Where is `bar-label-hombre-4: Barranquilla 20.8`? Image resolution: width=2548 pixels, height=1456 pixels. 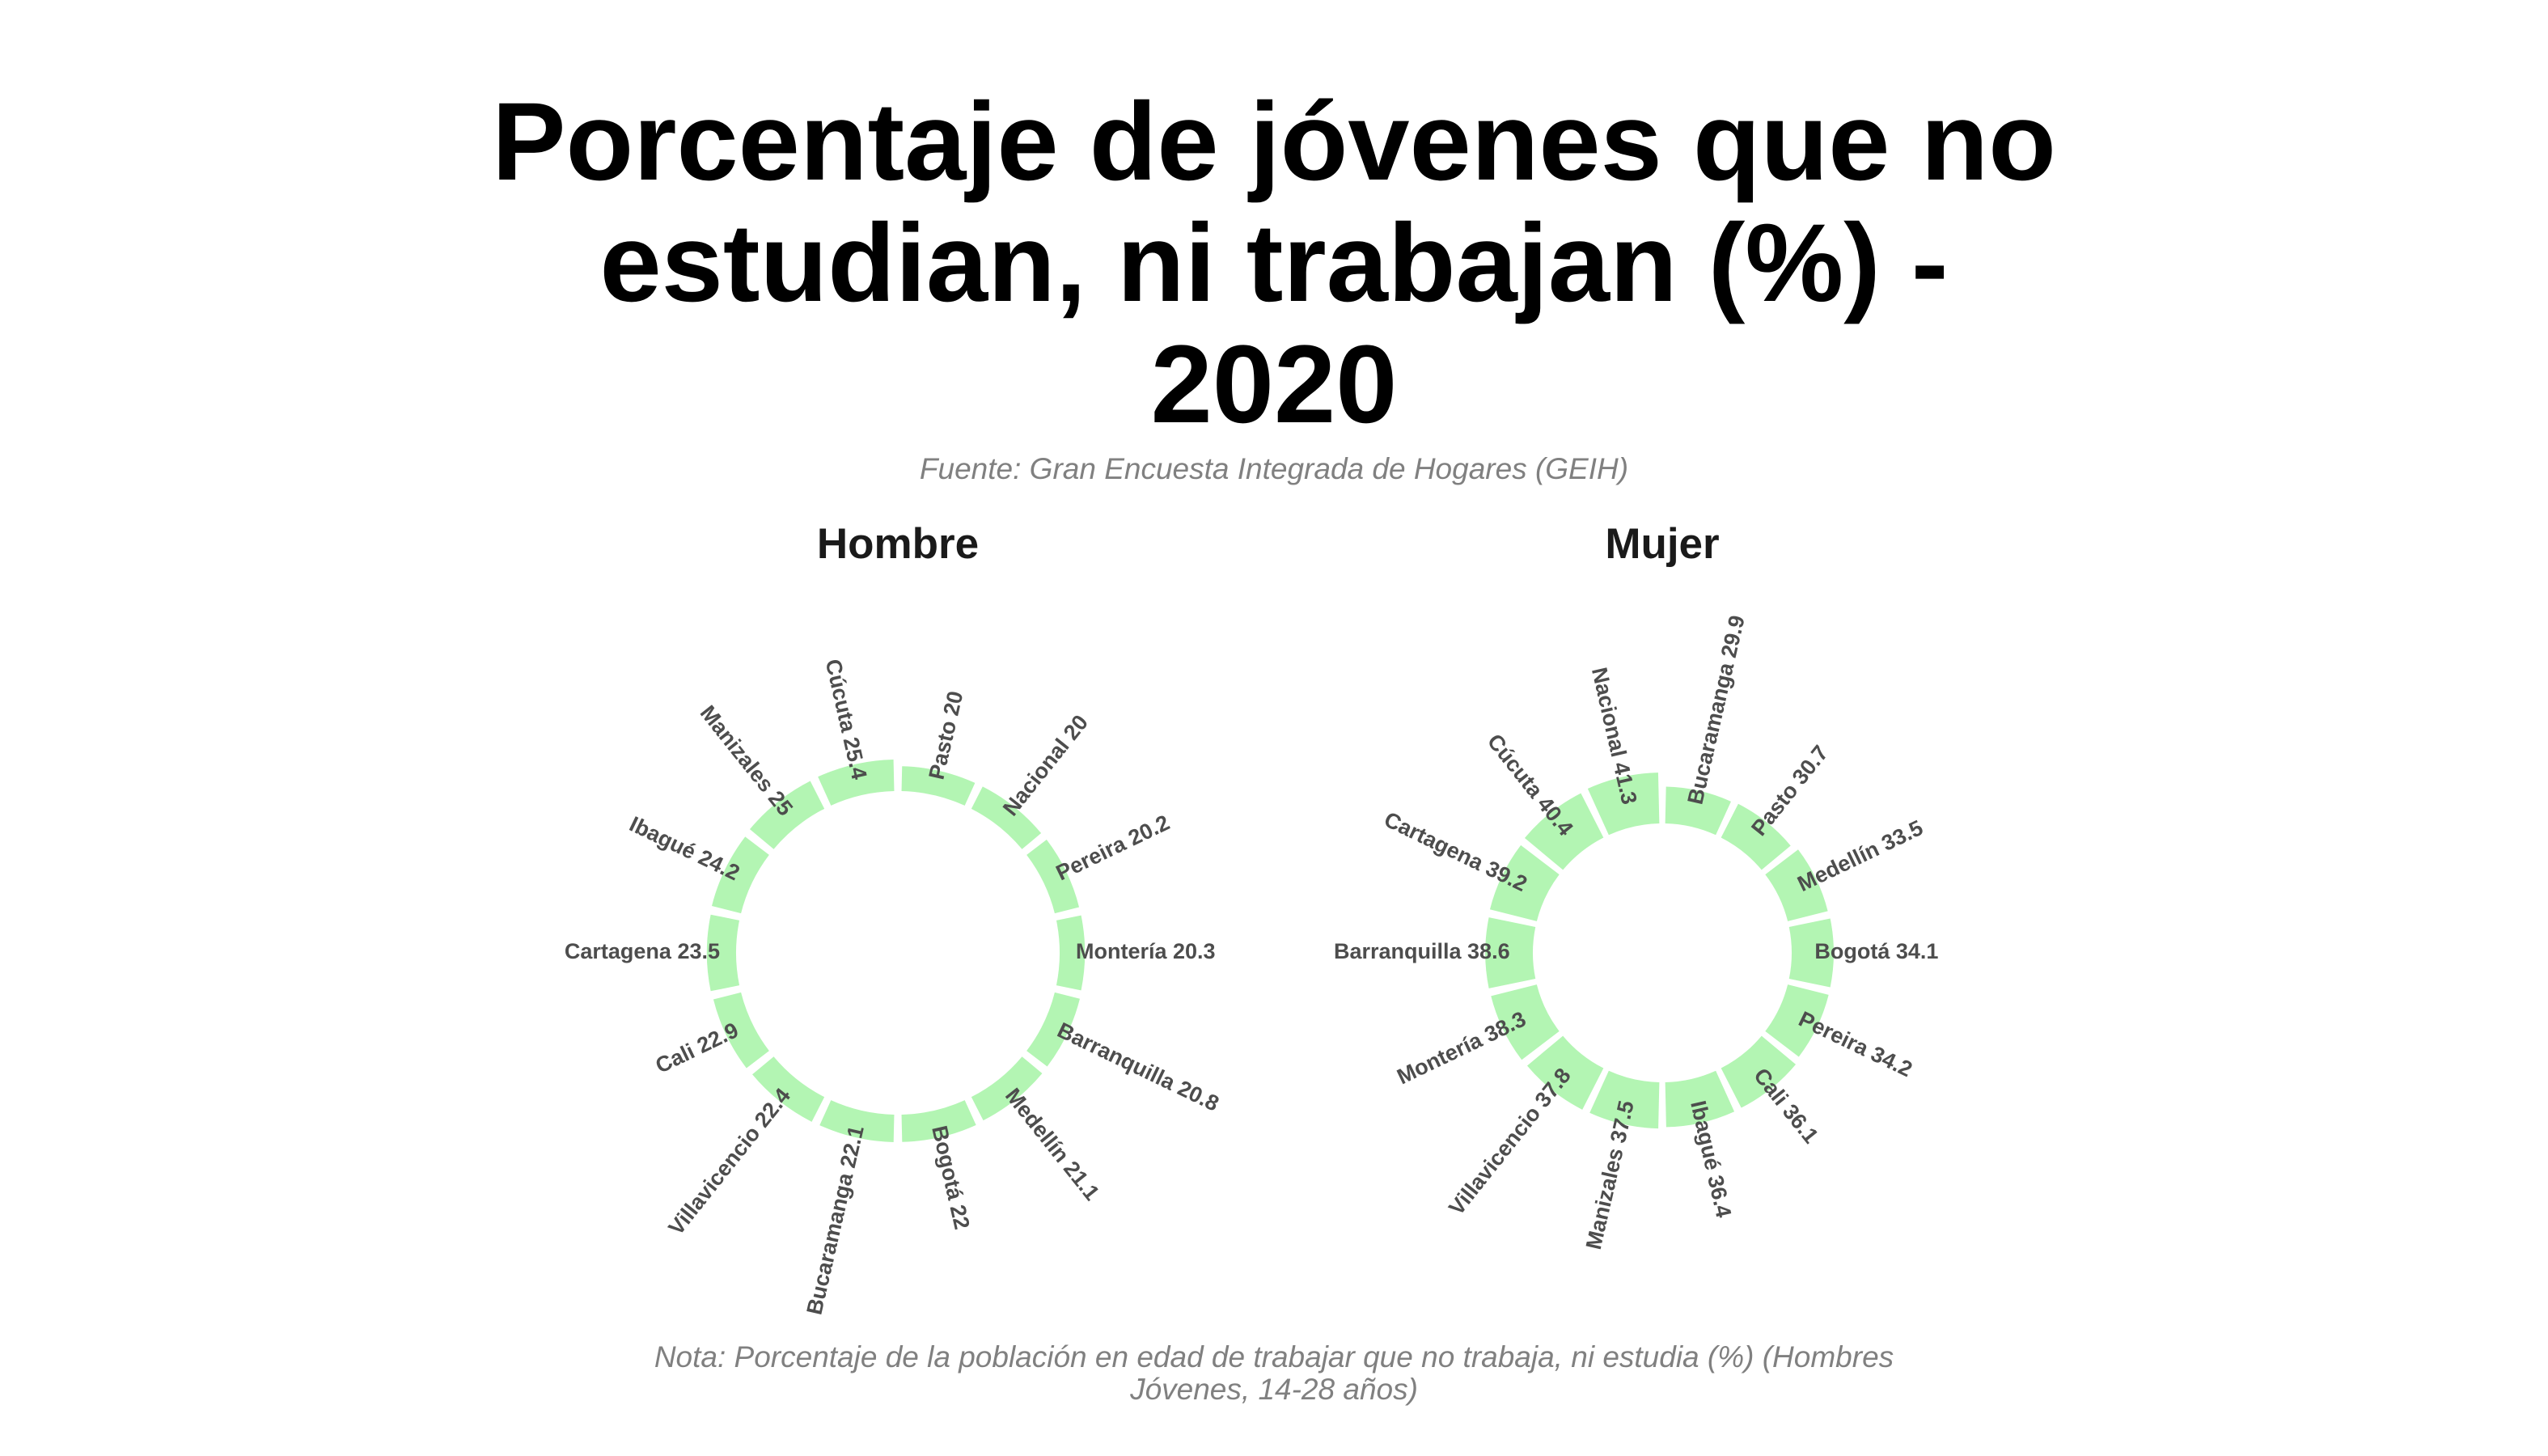 bar-label-hombre-4: Barranquilla 20.8 is located at coordinates (1138, 1066).